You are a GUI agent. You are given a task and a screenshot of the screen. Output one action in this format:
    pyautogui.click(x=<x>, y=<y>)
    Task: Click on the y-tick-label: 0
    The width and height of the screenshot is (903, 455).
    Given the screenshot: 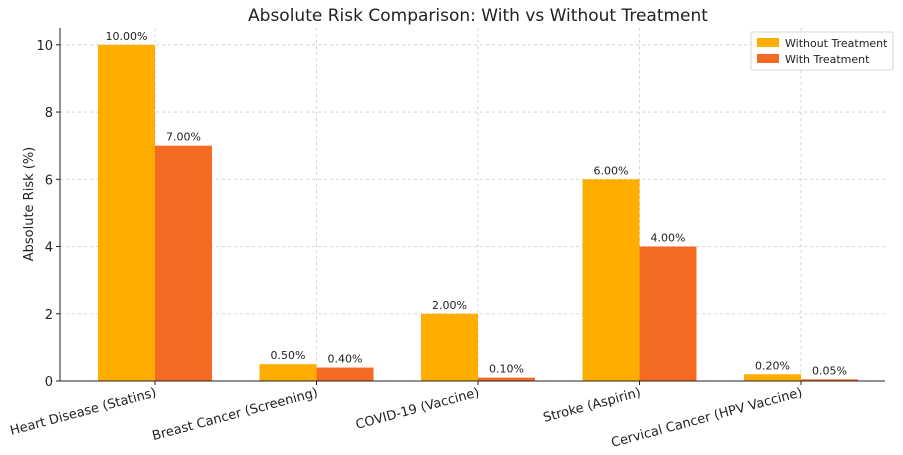 What is the action you would take?
    pyautogui.click(x=49, y=382)
    